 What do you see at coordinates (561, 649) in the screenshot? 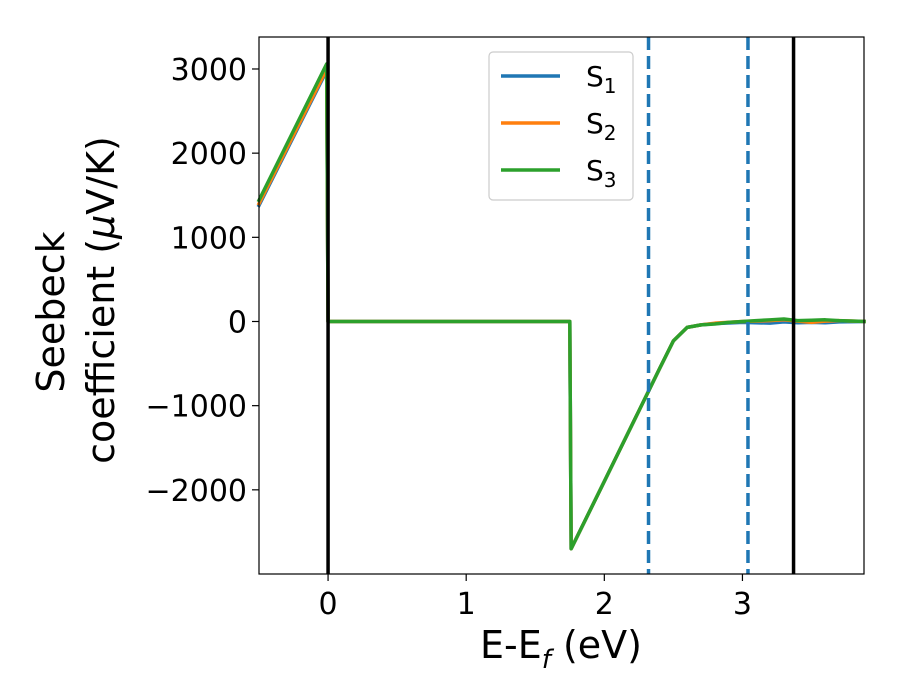
I see `x-axis-title: E-Ef (eV)` at bounding box center [561, 649].